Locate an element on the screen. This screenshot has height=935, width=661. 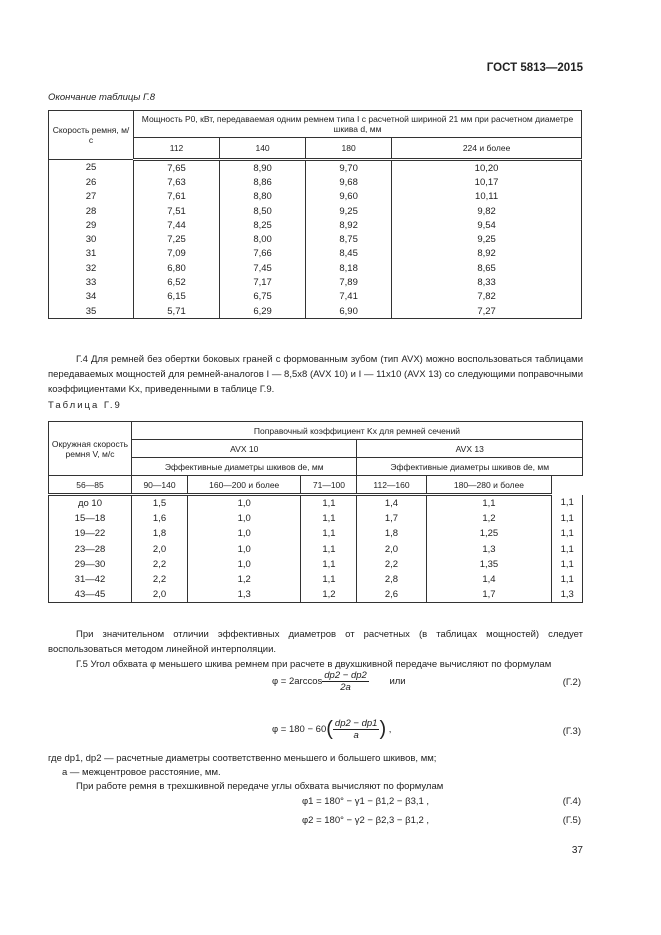
table-row: 31—42 2,2 1,2 1,1 2,8 1,4 1,1 is located at coordinates (315, 579).